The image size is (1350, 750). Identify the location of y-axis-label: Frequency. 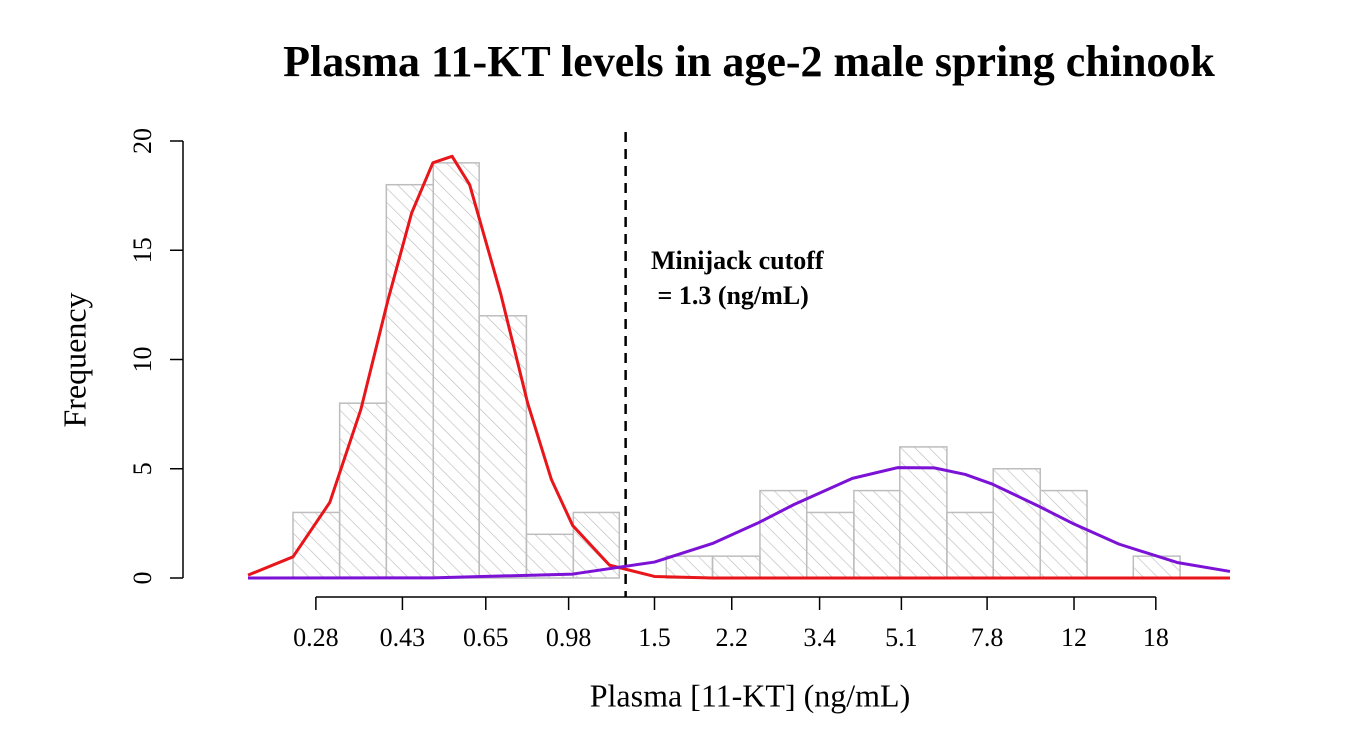
(74, 359).